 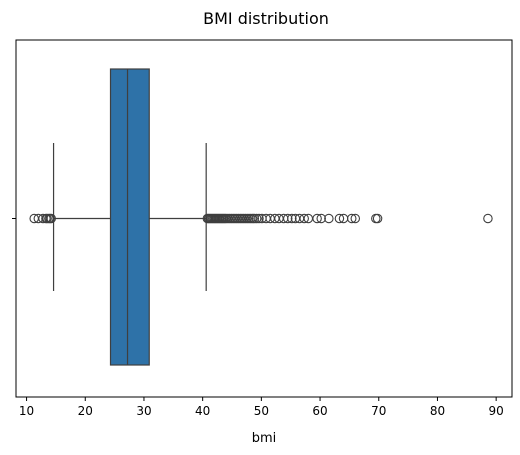 What do you see at coordinates (378, 411) in the screenshot?
I see `x-tick-label: 70` at bounding box center [378, 411].